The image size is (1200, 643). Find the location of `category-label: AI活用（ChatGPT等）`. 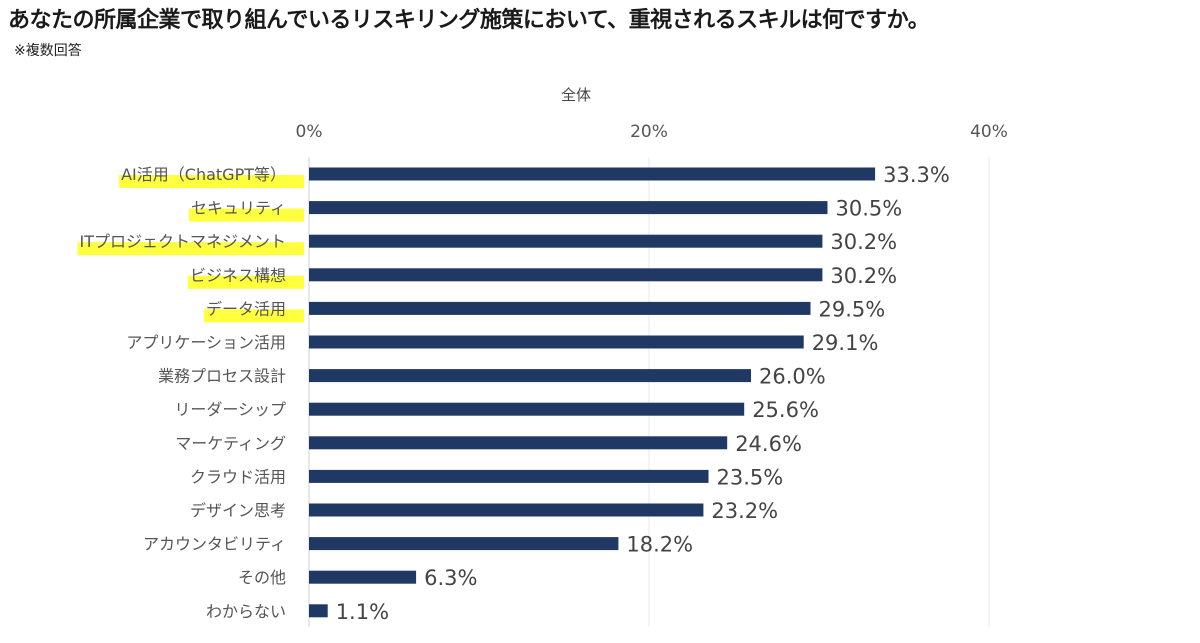

category-label: AI活用（ChatGPT等） is located at coordinates (203, 174).